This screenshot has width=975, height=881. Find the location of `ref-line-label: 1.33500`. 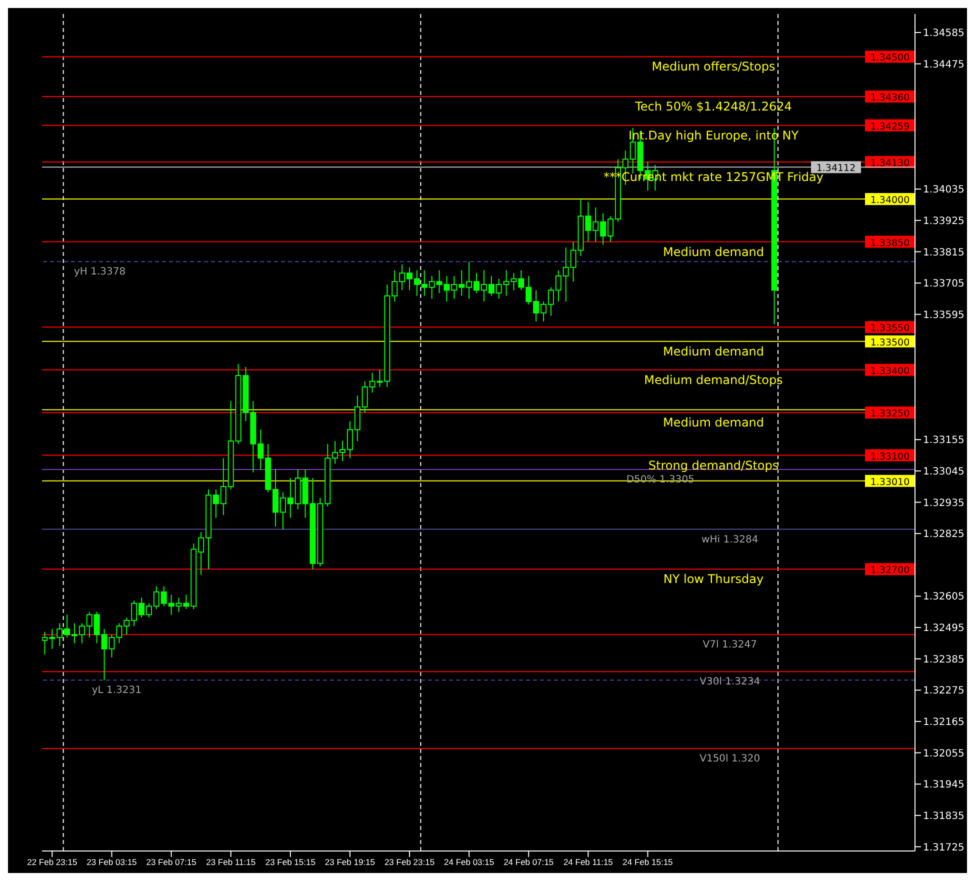

ref-line-label: 1.33500 is located at coordinates (890, 342).